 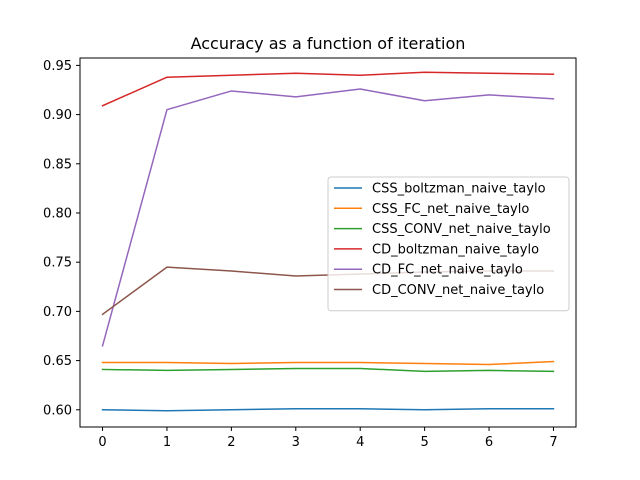 I want to click on series-line-CSS_FC_net_naive_taylo, so click(x=328, y=363).